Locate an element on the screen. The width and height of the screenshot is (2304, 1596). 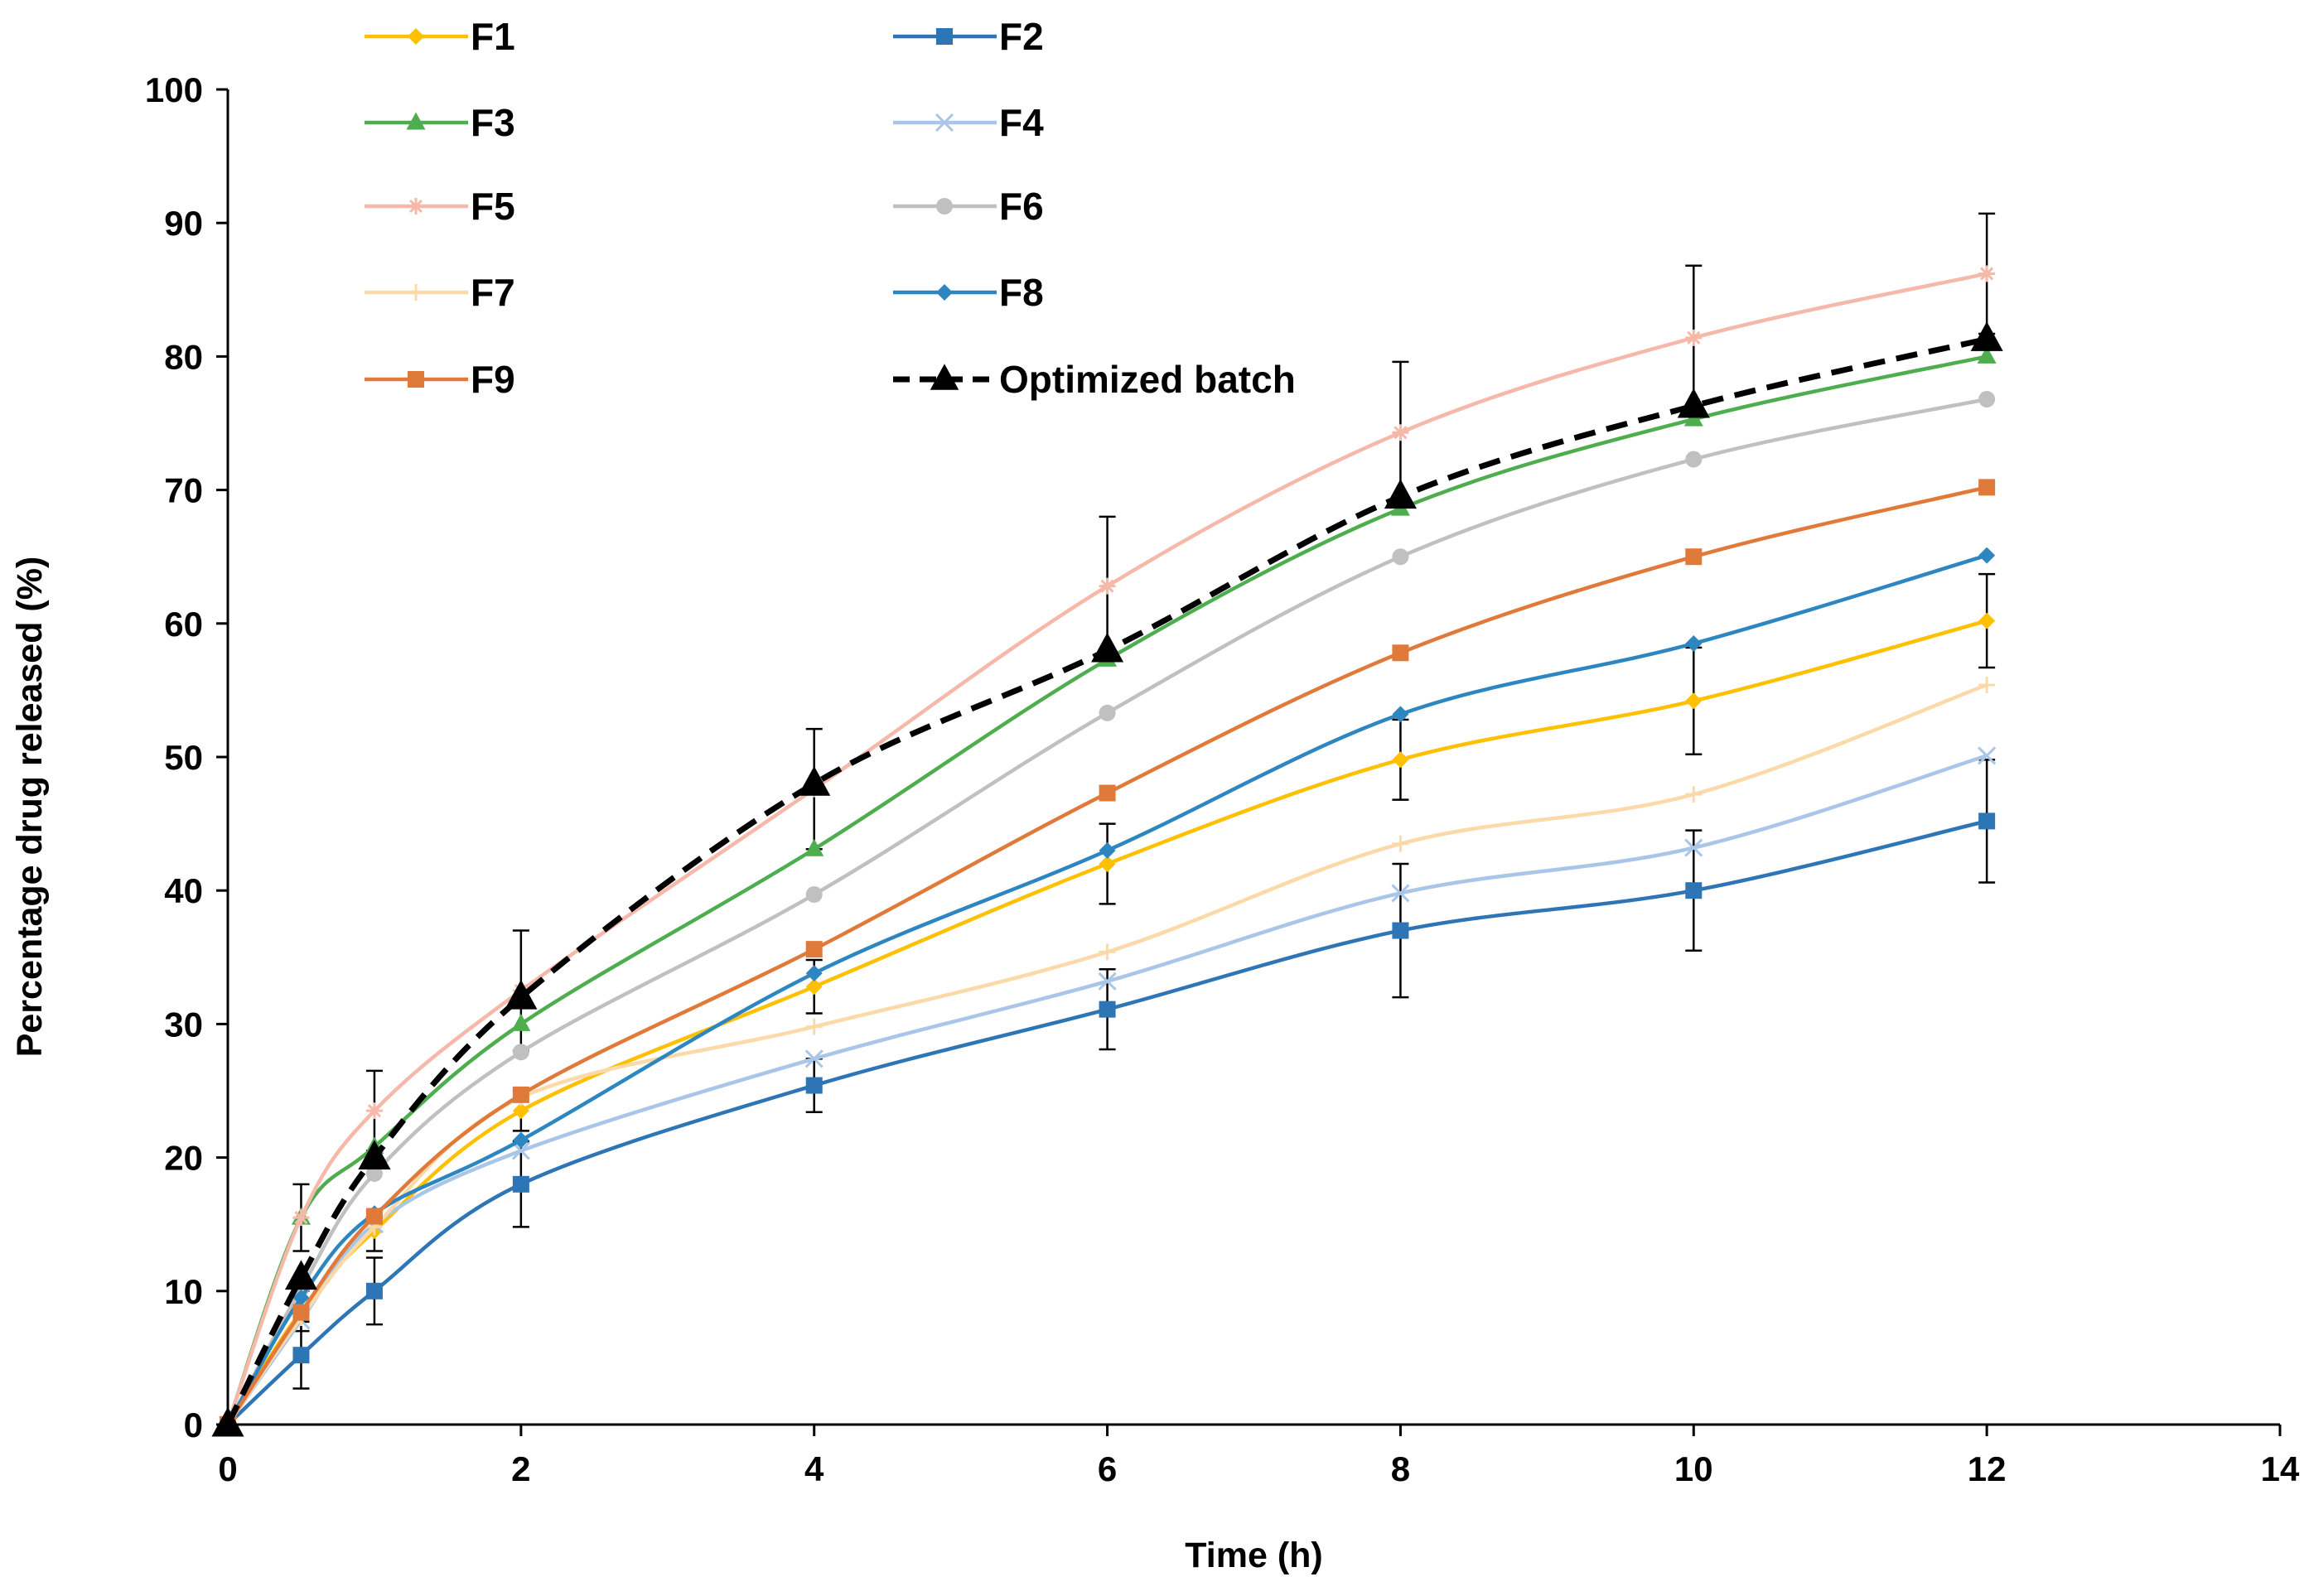
x-tick-label: 14 is located at coordinates (2280, 1469).